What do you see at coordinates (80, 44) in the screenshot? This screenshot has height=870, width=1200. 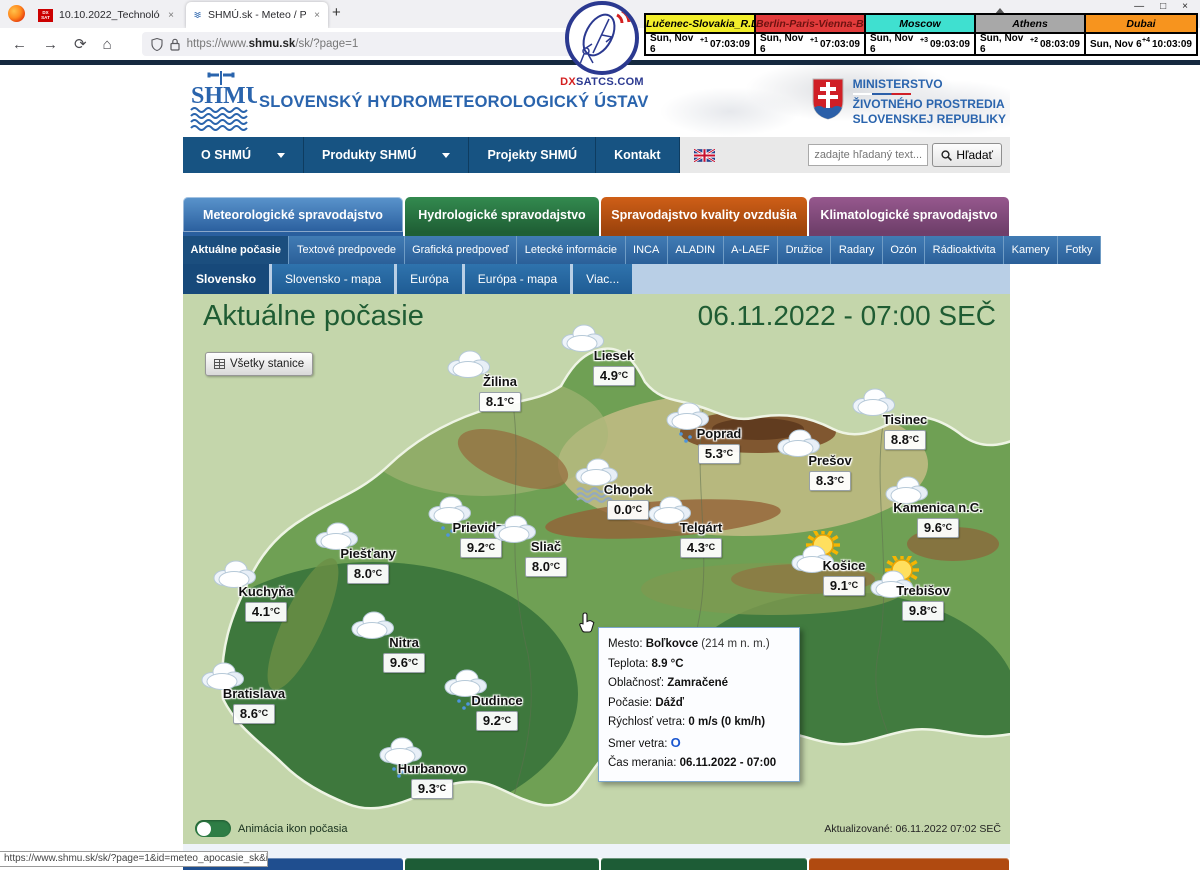 I see `reload-icon: ⟳` at bounding box center [80, 44].